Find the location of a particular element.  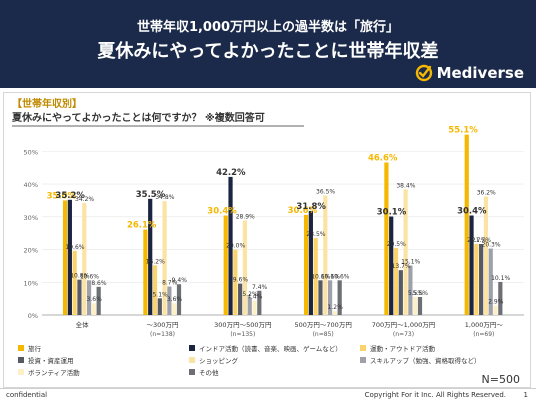

data-label: 5.2% is located at coordinates (250, 294).